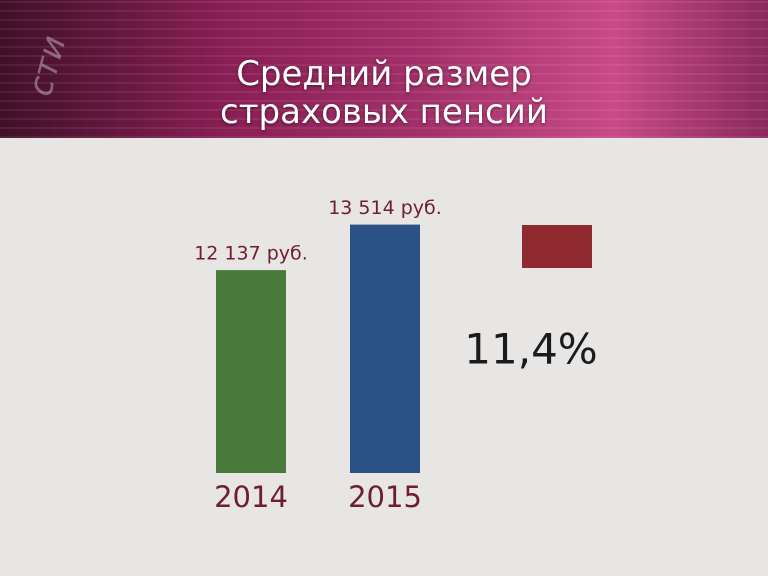 This screenshot has height=576, width=768. Describe the element at coordinates (385, 208) in the screenshot. I see `value-label: 13 514 руб.` at that location.